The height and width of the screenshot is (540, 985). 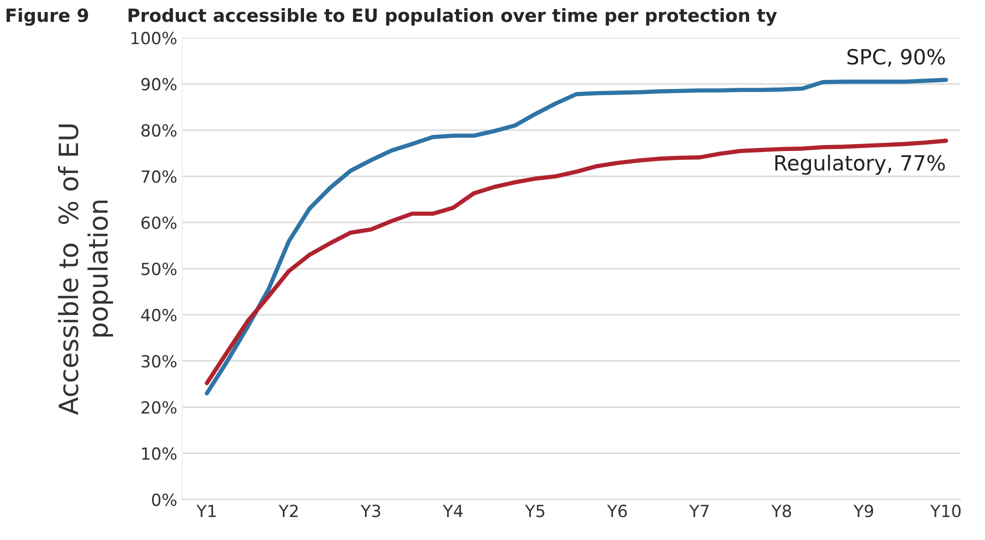 What do you see at coordinates (154, 38) in the screenshot?
I see `y-tick-label: 100%` at bounding box center [154, 38].